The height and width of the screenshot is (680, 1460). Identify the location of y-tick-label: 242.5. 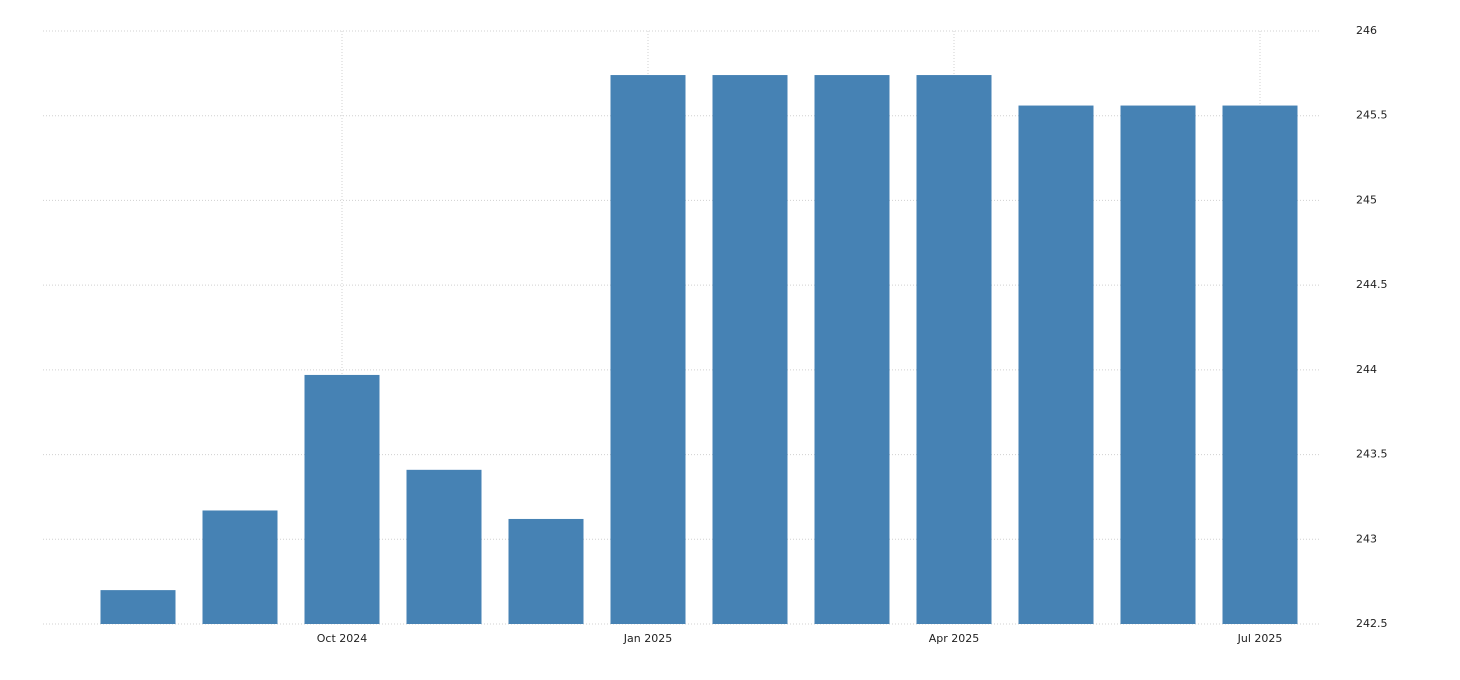
(1372, 623).